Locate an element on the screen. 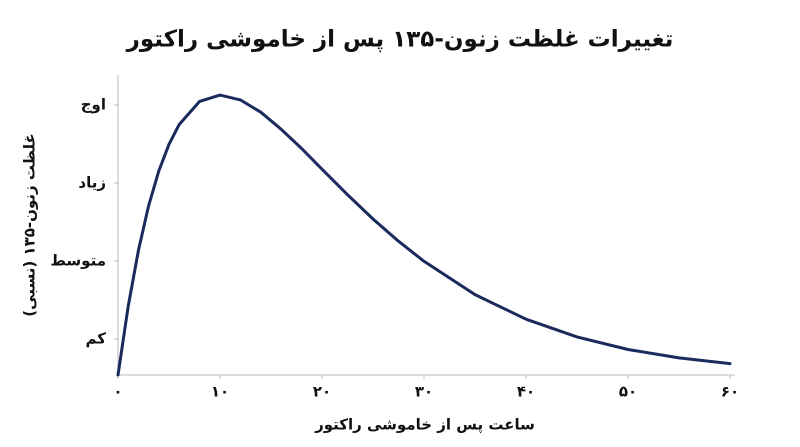 This screenshot has height=447, width=800. x-tick-label: ۴۰ is located at coordinates (526, 392).